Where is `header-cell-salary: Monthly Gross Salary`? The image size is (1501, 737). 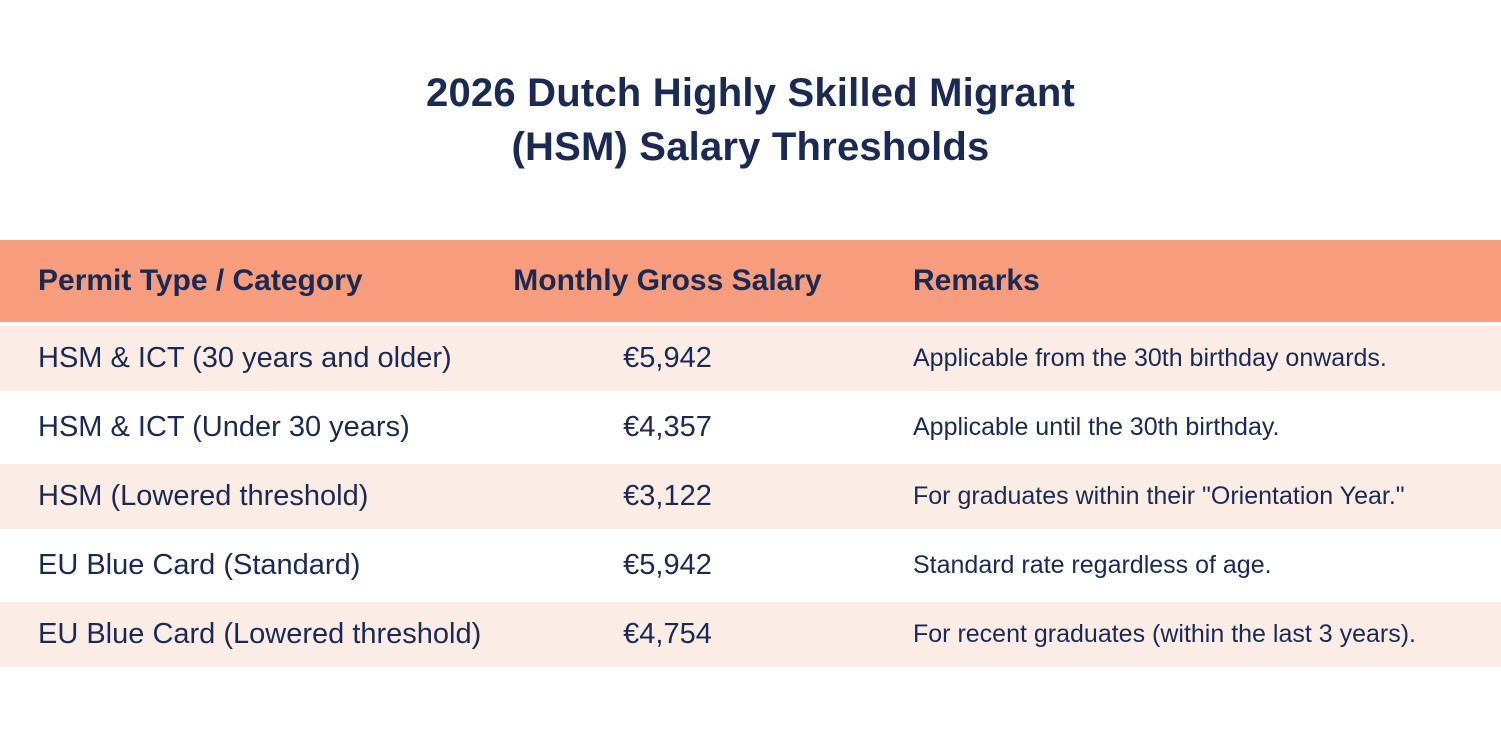 header-cell-salary: Monthly Gross Salary is located at coordinates (667, 280).